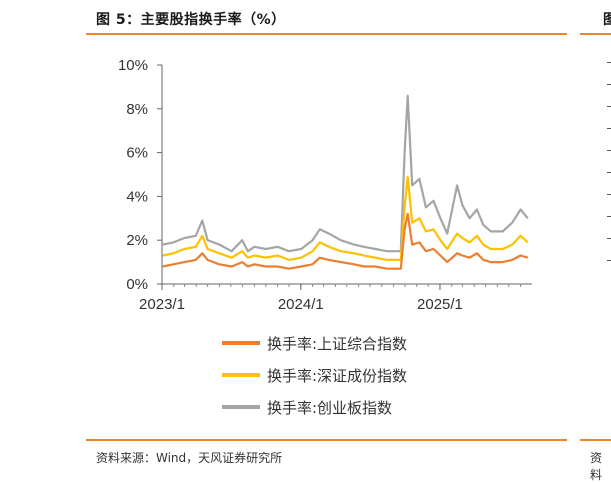  I want to click on y-tick-label: 10%, so click(133, 65).